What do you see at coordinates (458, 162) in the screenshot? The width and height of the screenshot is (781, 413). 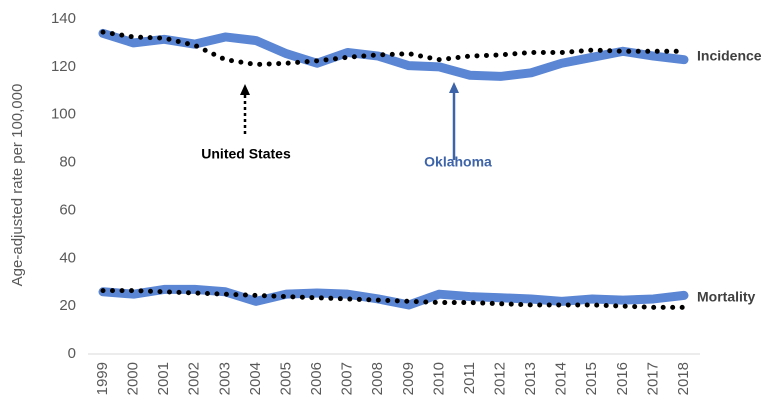 I see `annotation: Oklahoma` at bounding box center [458, 162].